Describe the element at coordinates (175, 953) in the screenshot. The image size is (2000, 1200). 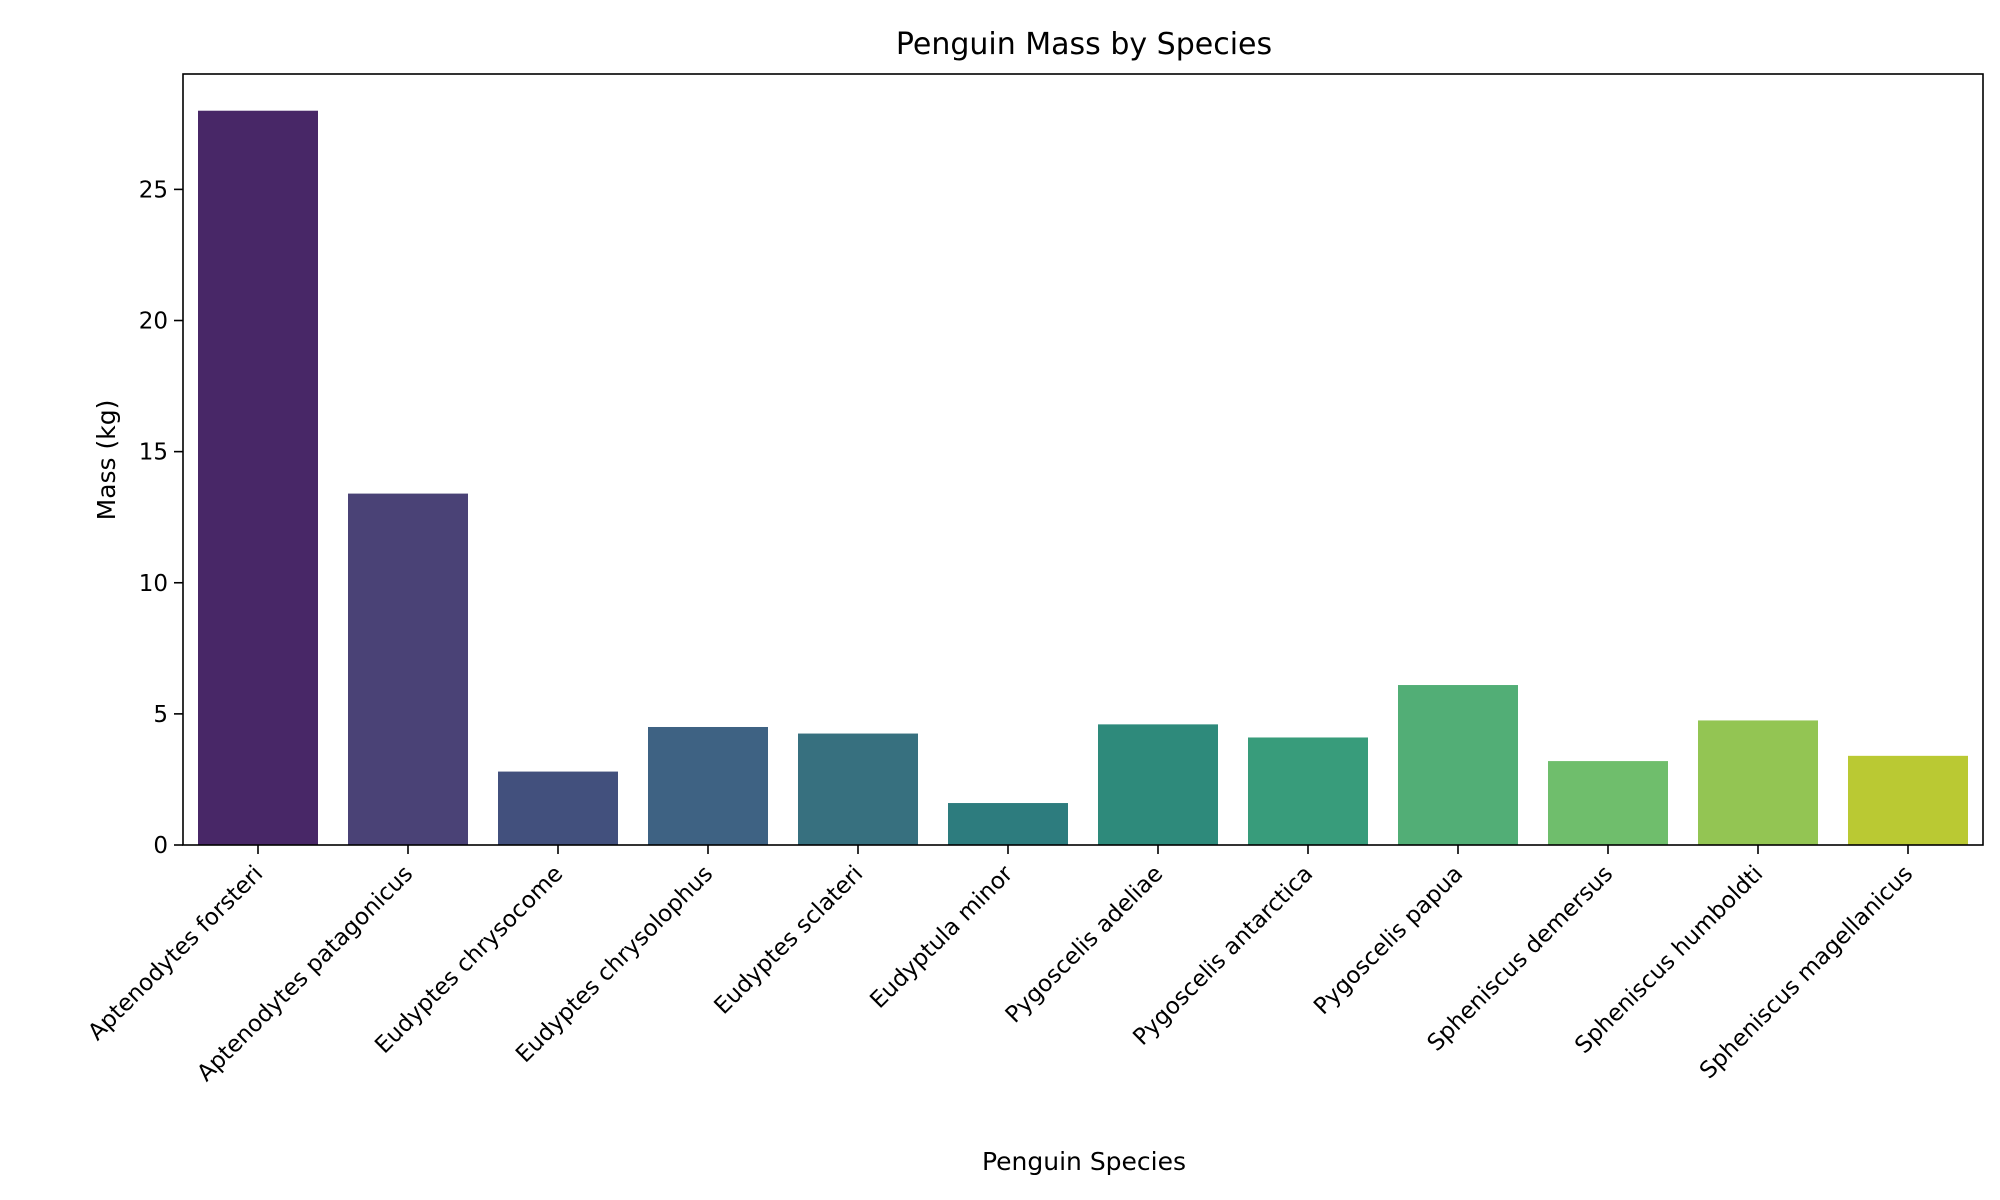
I see `x-tick-label: Aptenodytes forsteri` at that location.